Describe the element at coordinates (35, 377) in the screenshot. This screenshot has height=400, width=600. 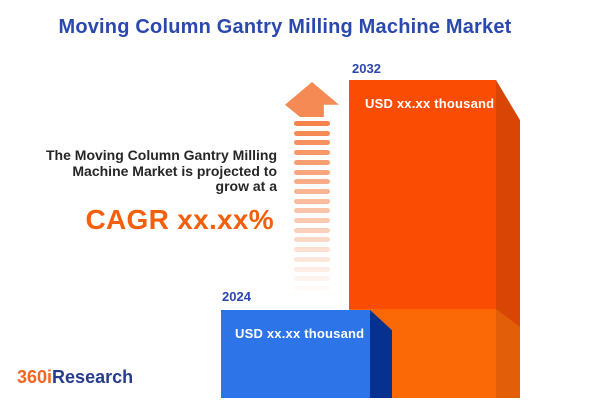
I see `logo-part-360i: 360i` at that location.